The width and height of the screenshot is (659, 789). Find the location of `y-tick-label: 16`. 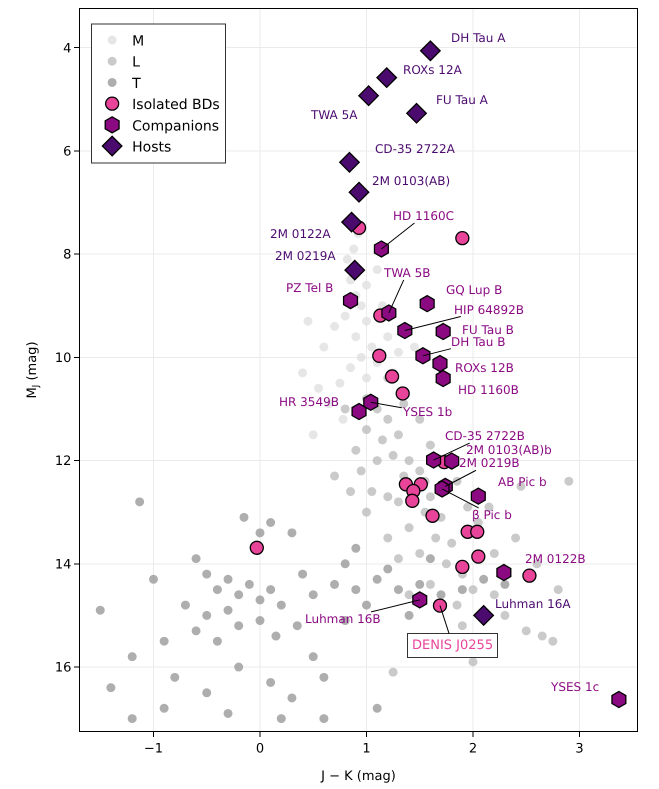

y-tick-label: 16 is located at coordinates (63, 668).